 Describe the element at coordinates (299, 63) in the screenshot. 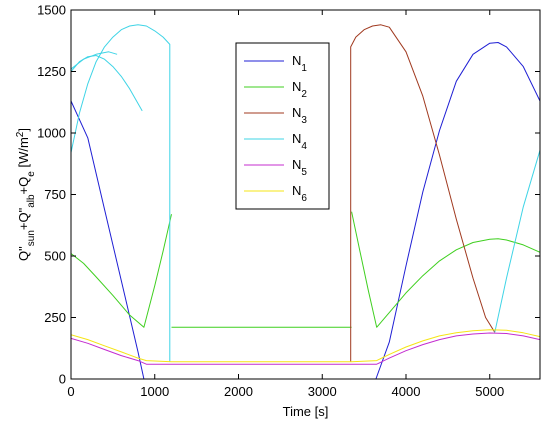

I see `legend-label-n1: N1` at that location.